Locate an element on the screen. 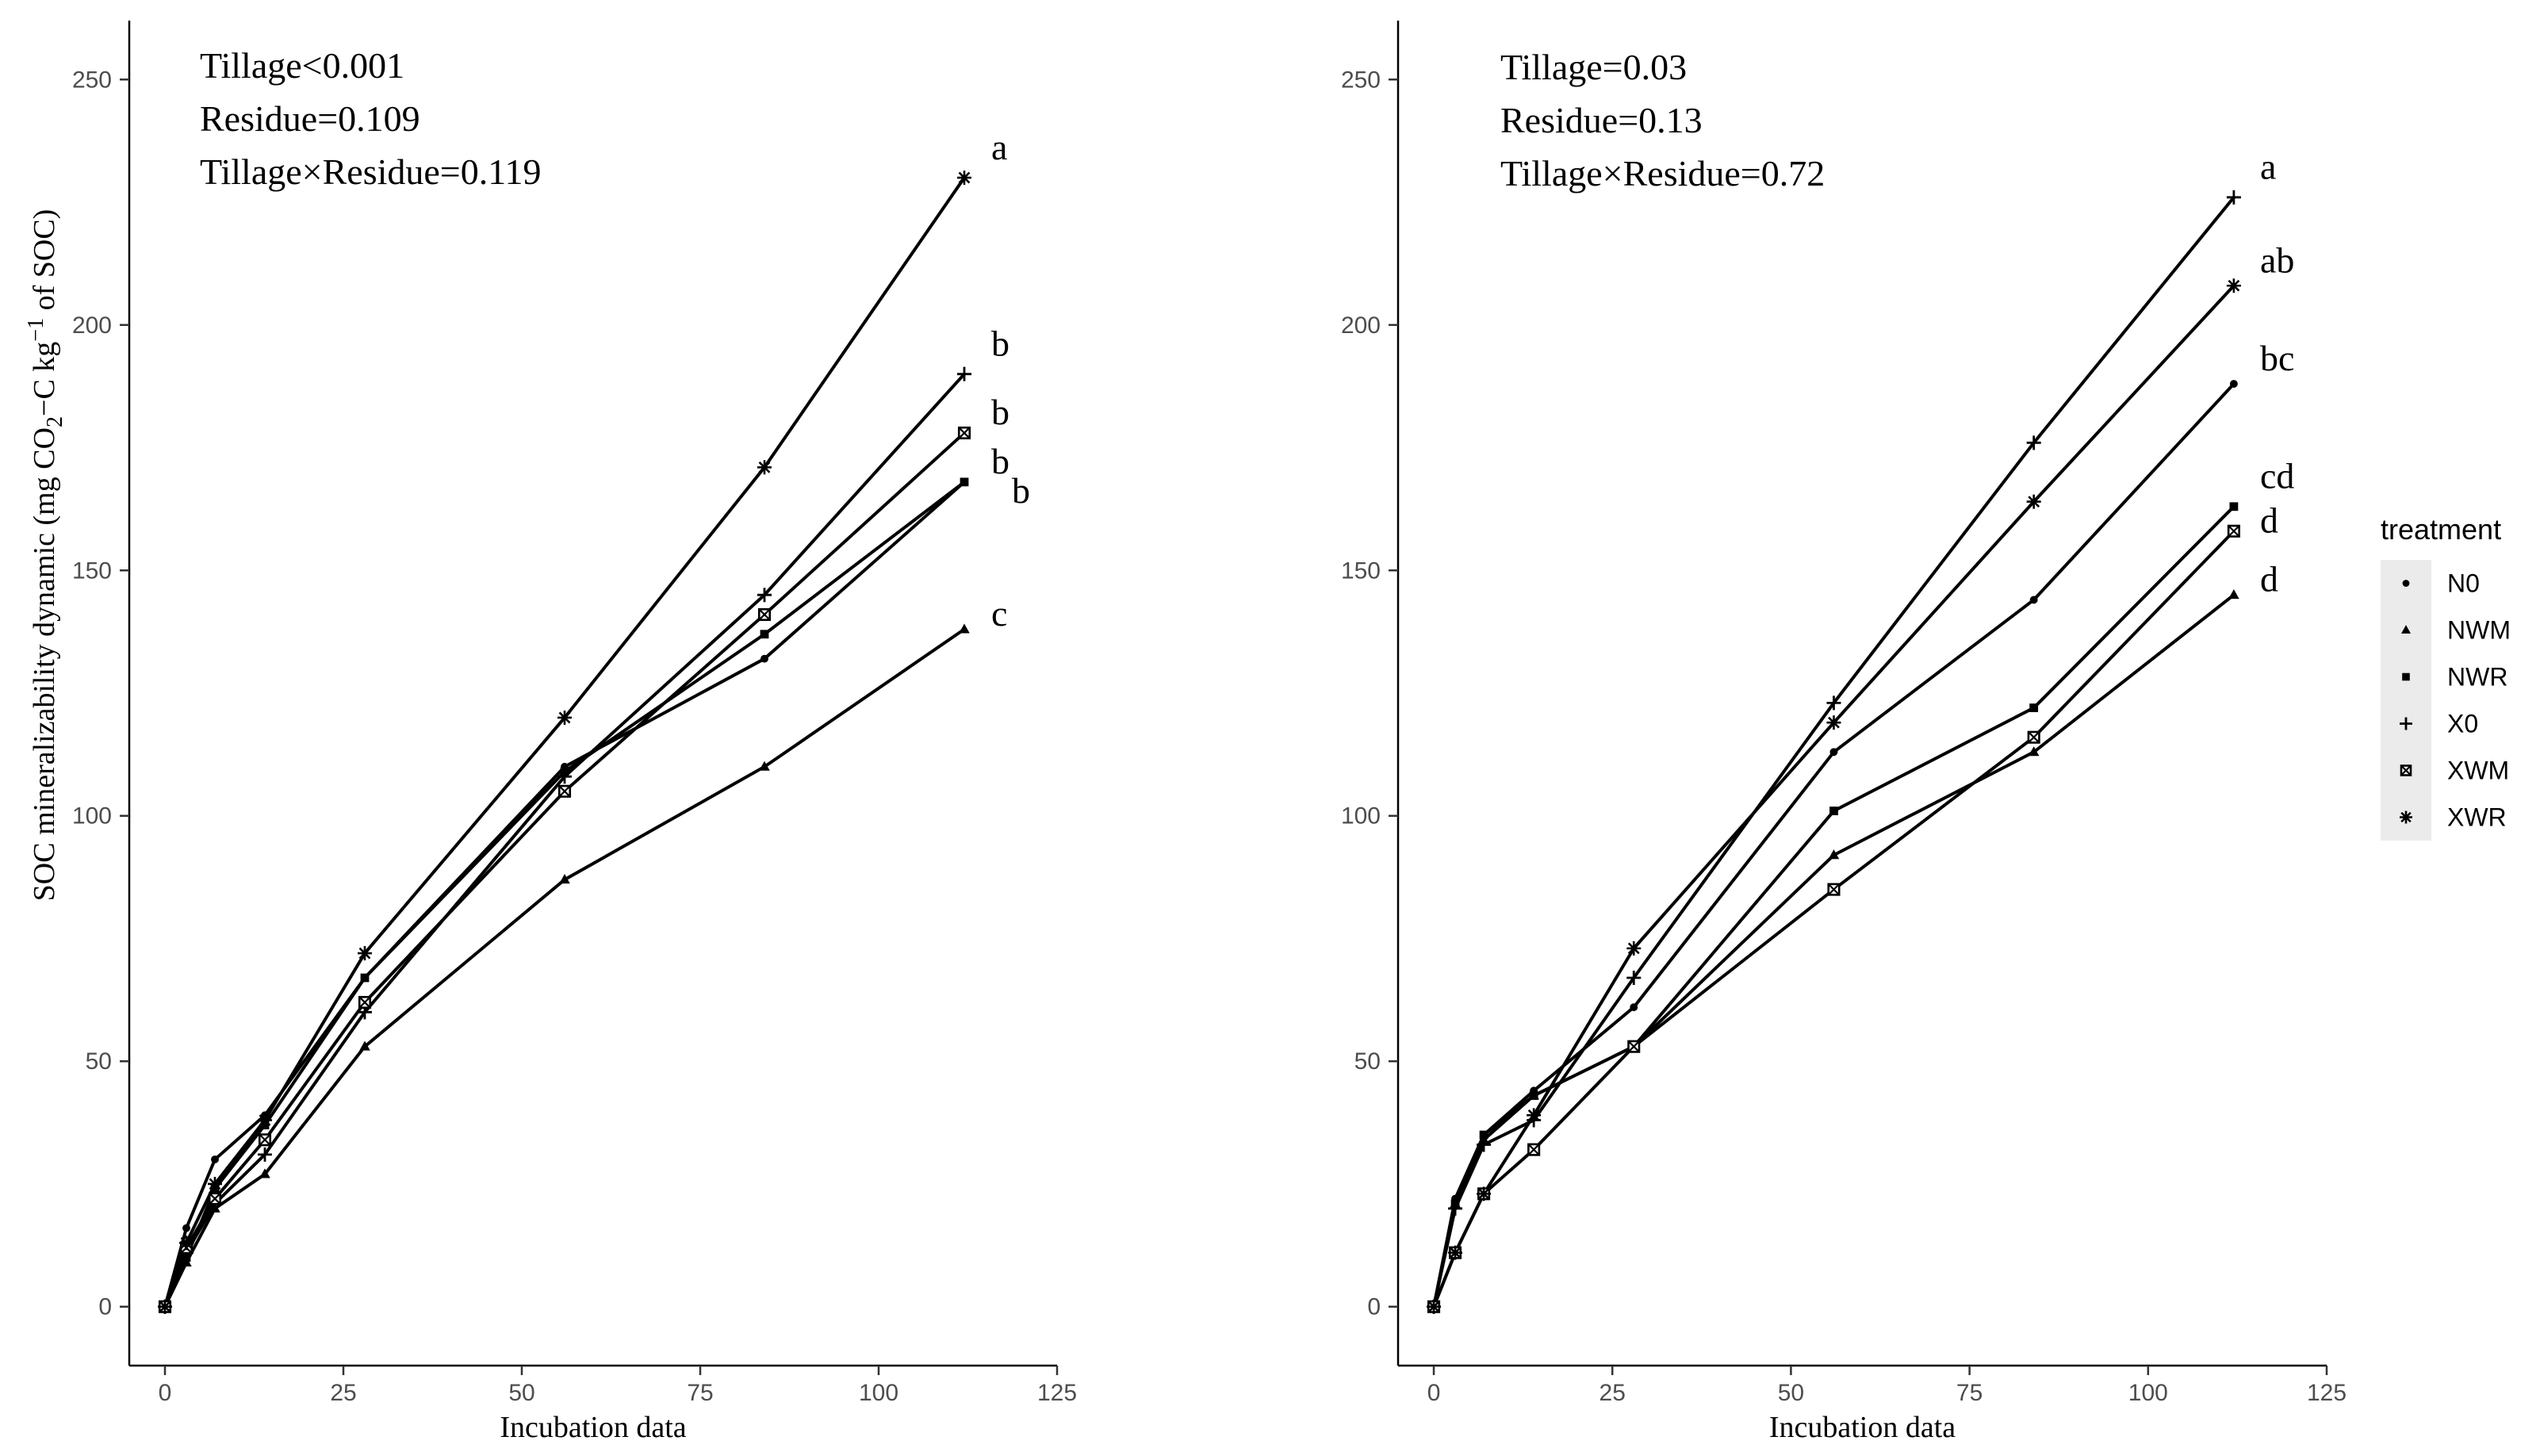 This screenshot has width=2540, height=1456. stats-annotation: Tillage<0.001 is located at coordinates (302, 65).